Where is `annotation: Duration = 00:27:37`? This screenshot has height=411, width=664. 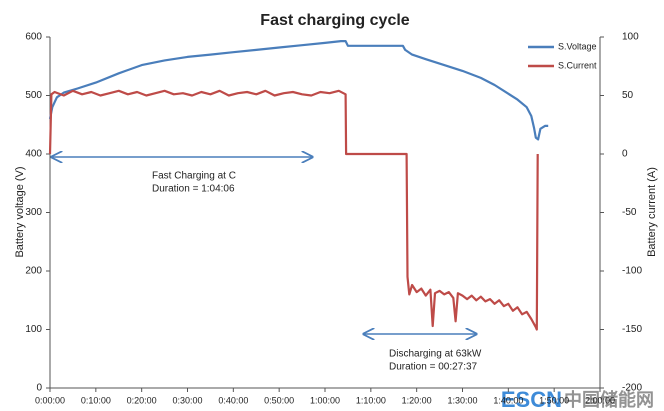 annotation: Duration = 00:27:37 is located at coordinates (433, 367).